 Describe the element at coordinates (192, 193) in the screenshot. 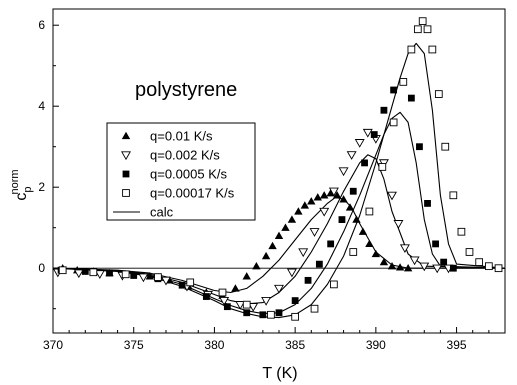

I see `legend-label: q=0.00017 K/s` at that location.